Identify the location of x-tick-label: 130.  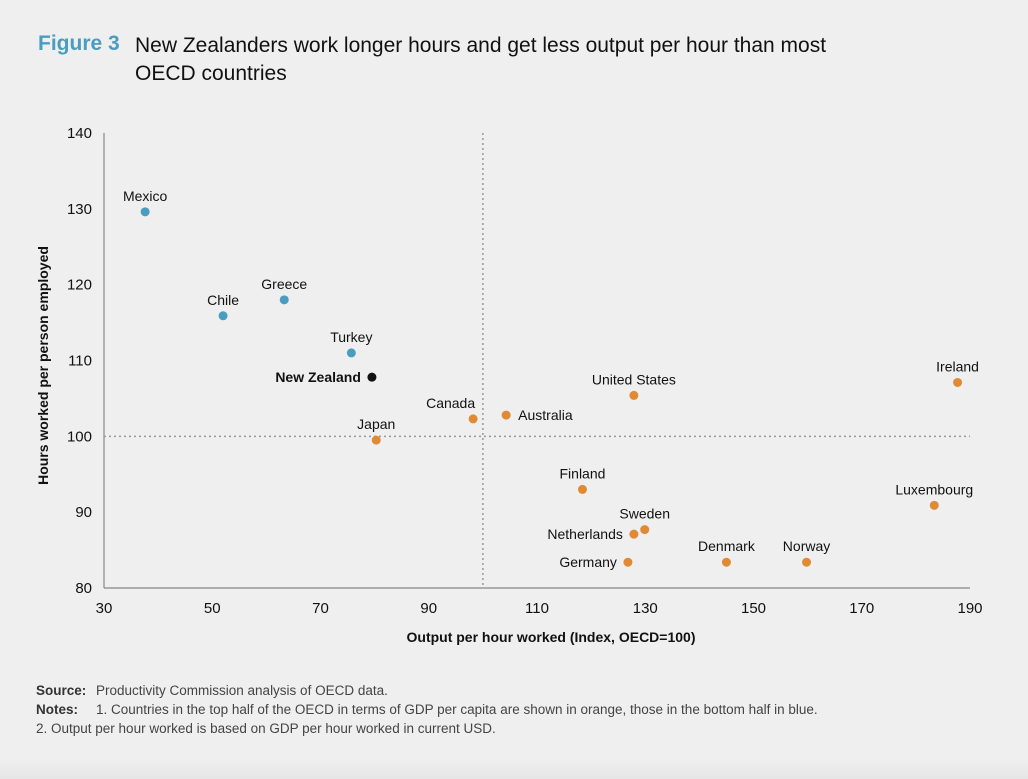
(645, 608).